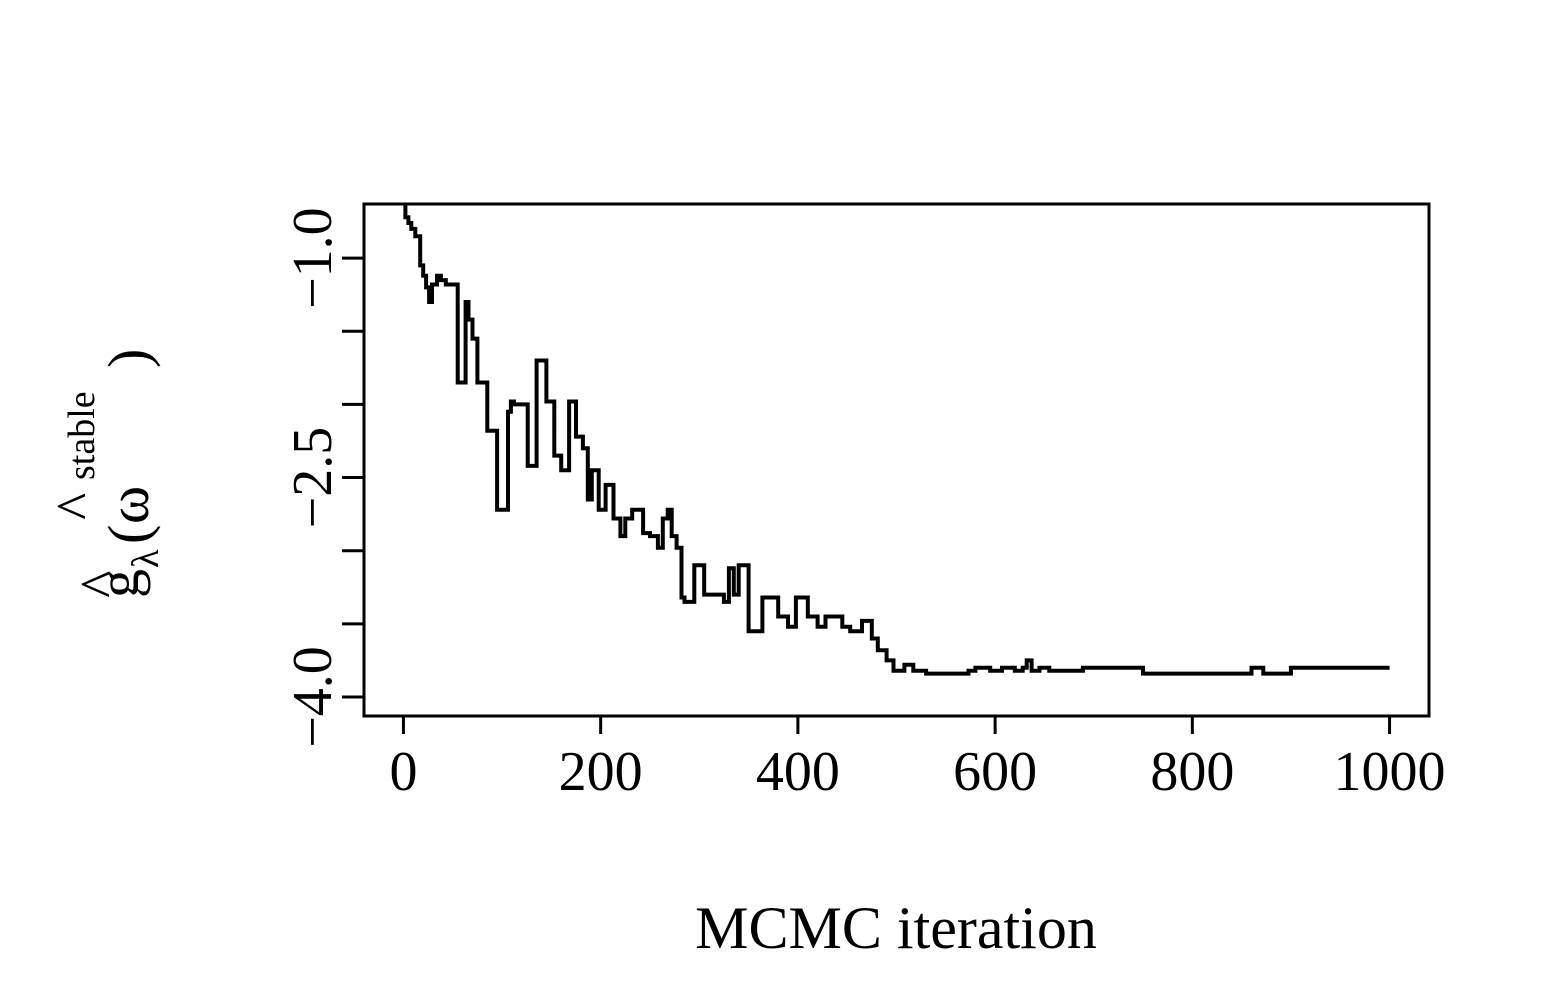  Describe the element at coordinates (128, 534) in the screenshot. I see `y-label-open-paren: (` at that location.